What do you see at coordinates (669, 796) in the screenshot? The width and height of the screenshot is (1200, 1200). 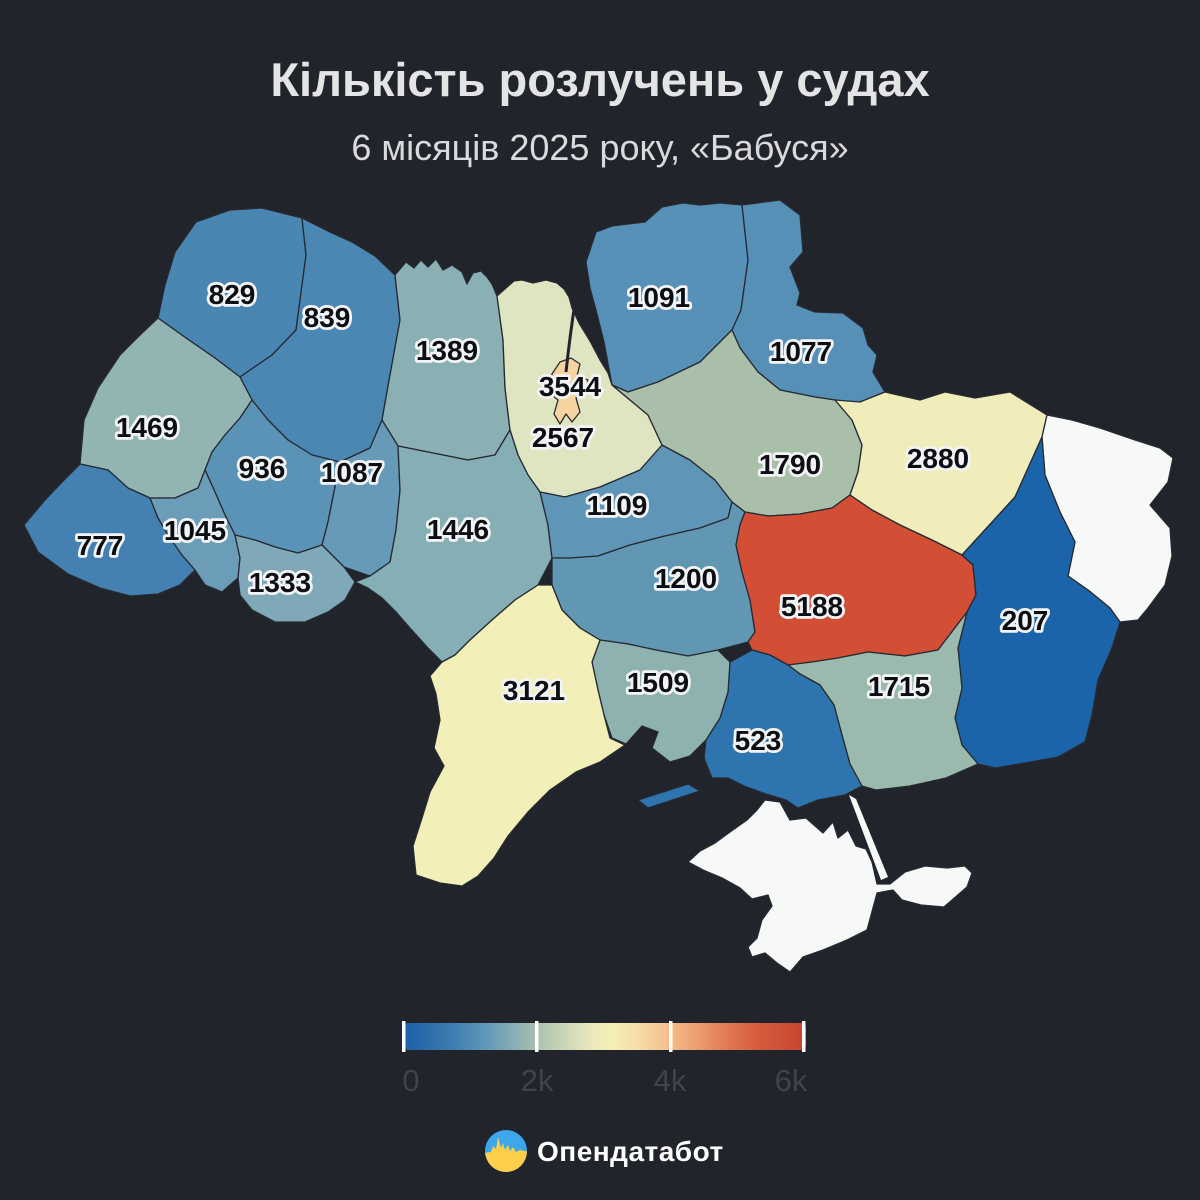 I see `region-kinburn-spit` at bounding box center [669, 796].